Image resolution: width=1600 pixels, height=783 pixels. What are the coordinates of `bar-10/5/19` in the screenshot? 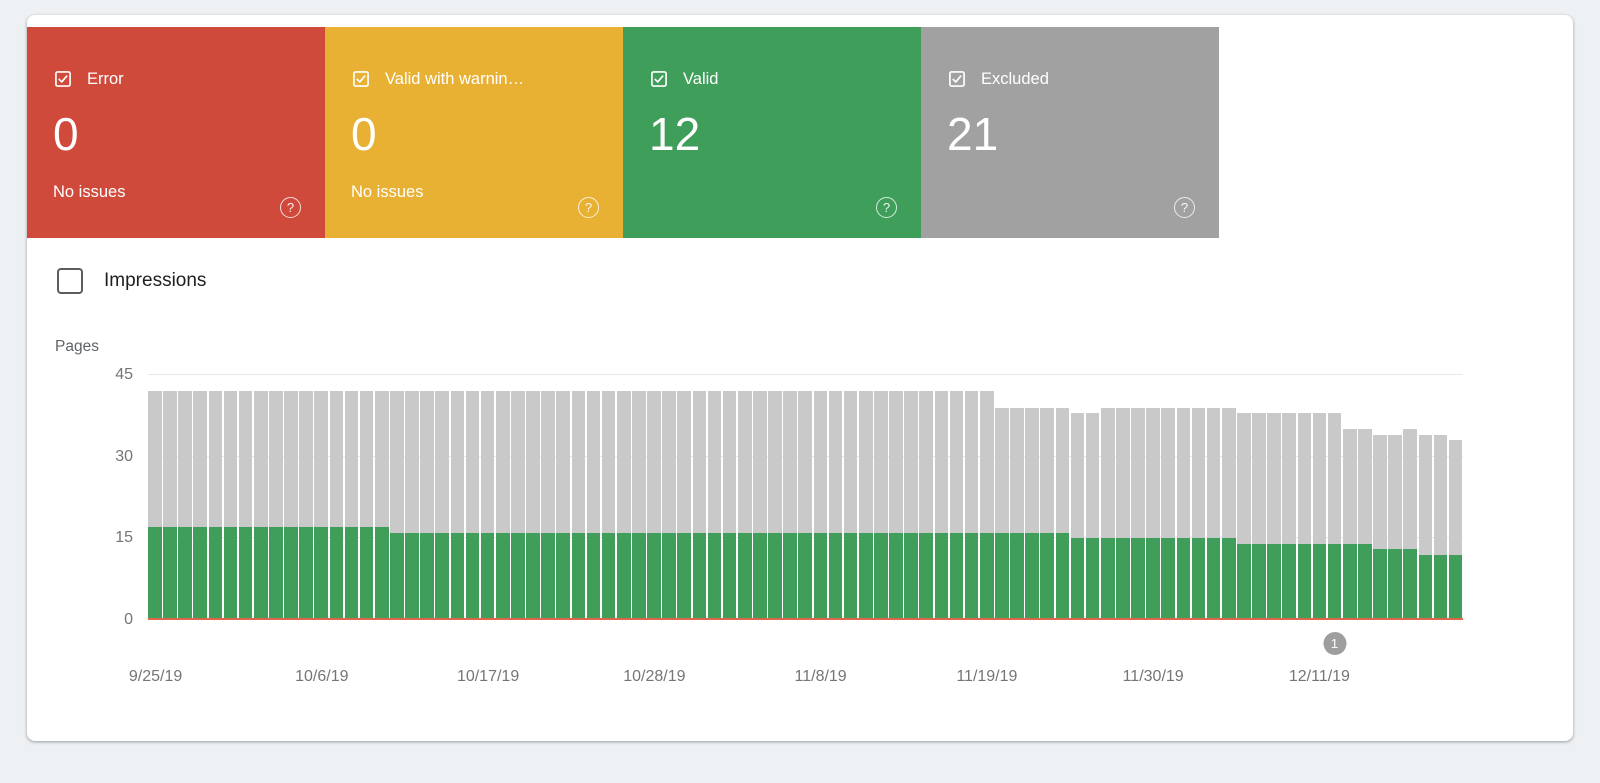 It's located at (306, 497).